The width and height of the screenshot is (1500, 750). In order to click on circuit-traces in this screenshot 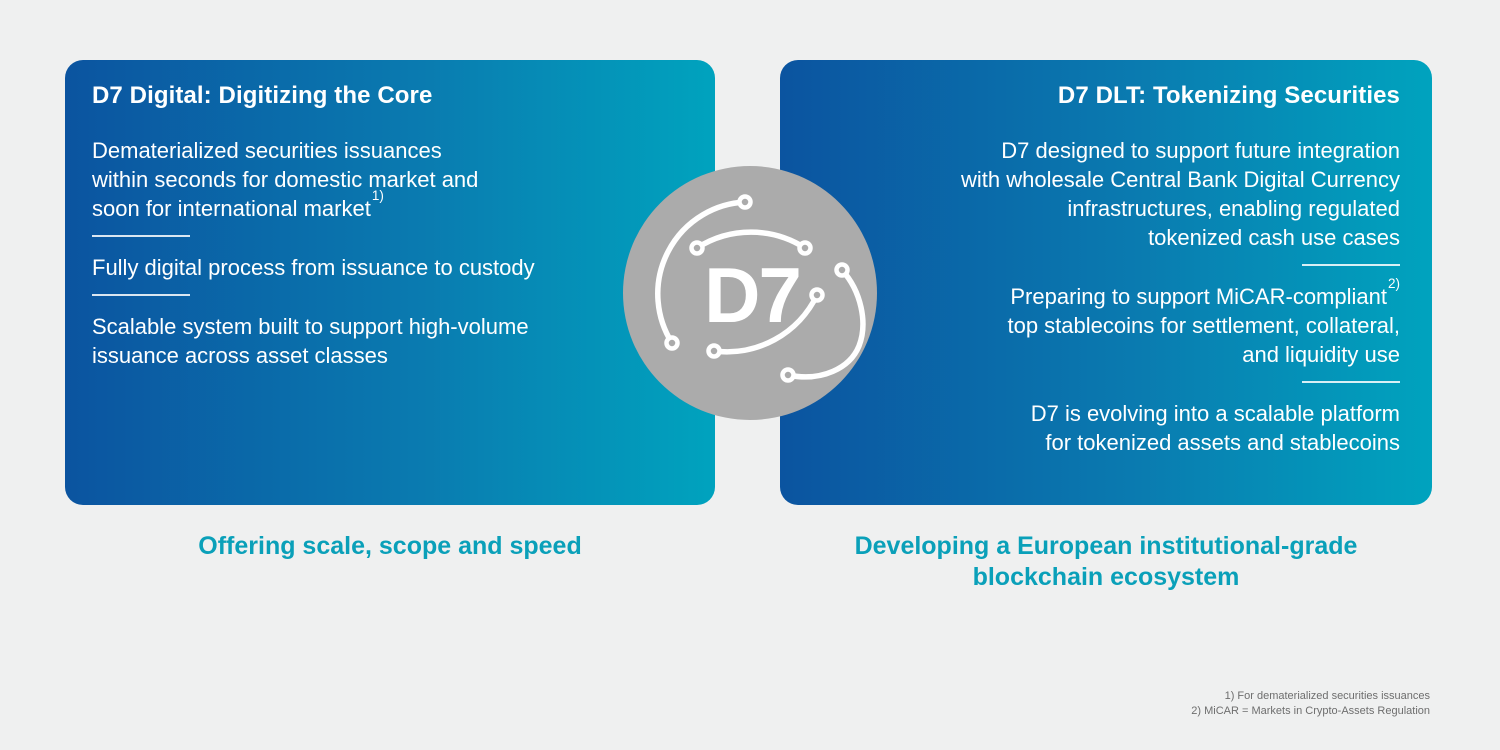, I will do `click(760, 289)`.